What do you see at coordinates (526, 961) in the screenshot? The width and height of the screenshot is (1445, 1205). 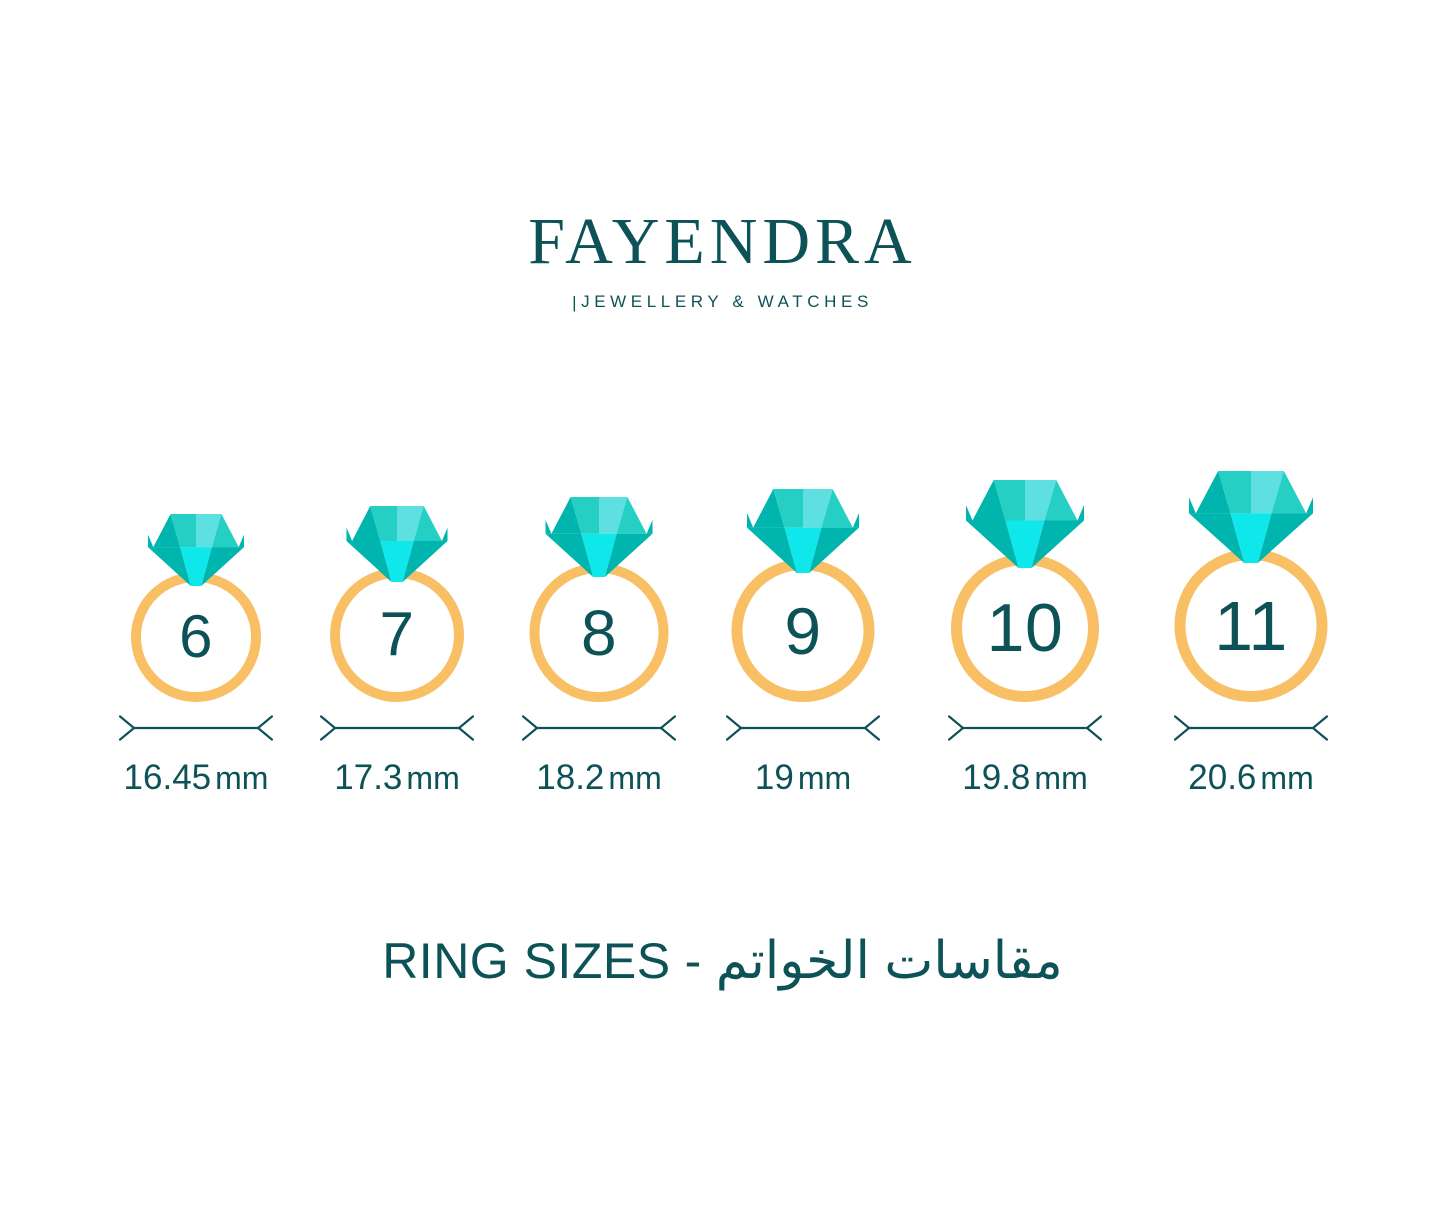 I see `chart-title-english: RING SIZES` at bounding box center [526, 961].